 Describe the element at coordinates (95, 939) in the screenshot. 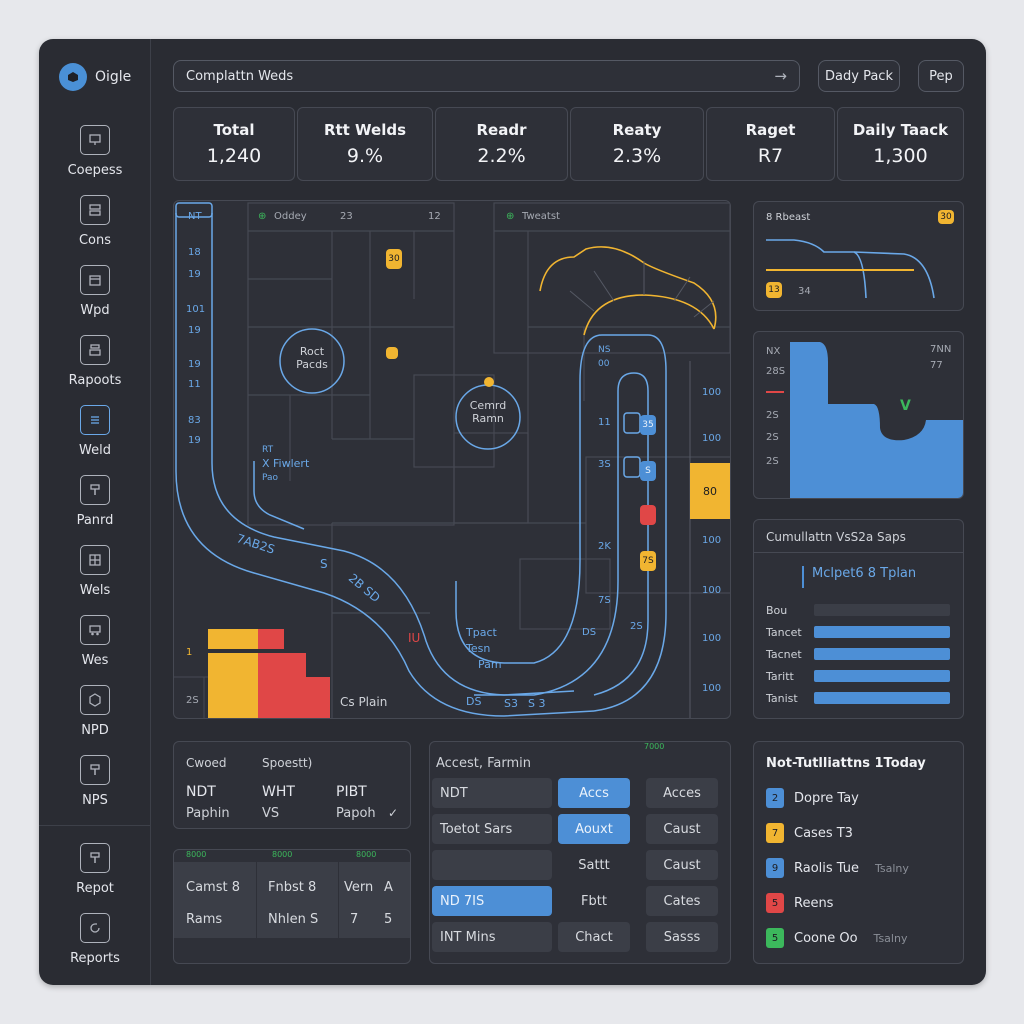

I see `sidebar-item-reports: Reports` at that location.